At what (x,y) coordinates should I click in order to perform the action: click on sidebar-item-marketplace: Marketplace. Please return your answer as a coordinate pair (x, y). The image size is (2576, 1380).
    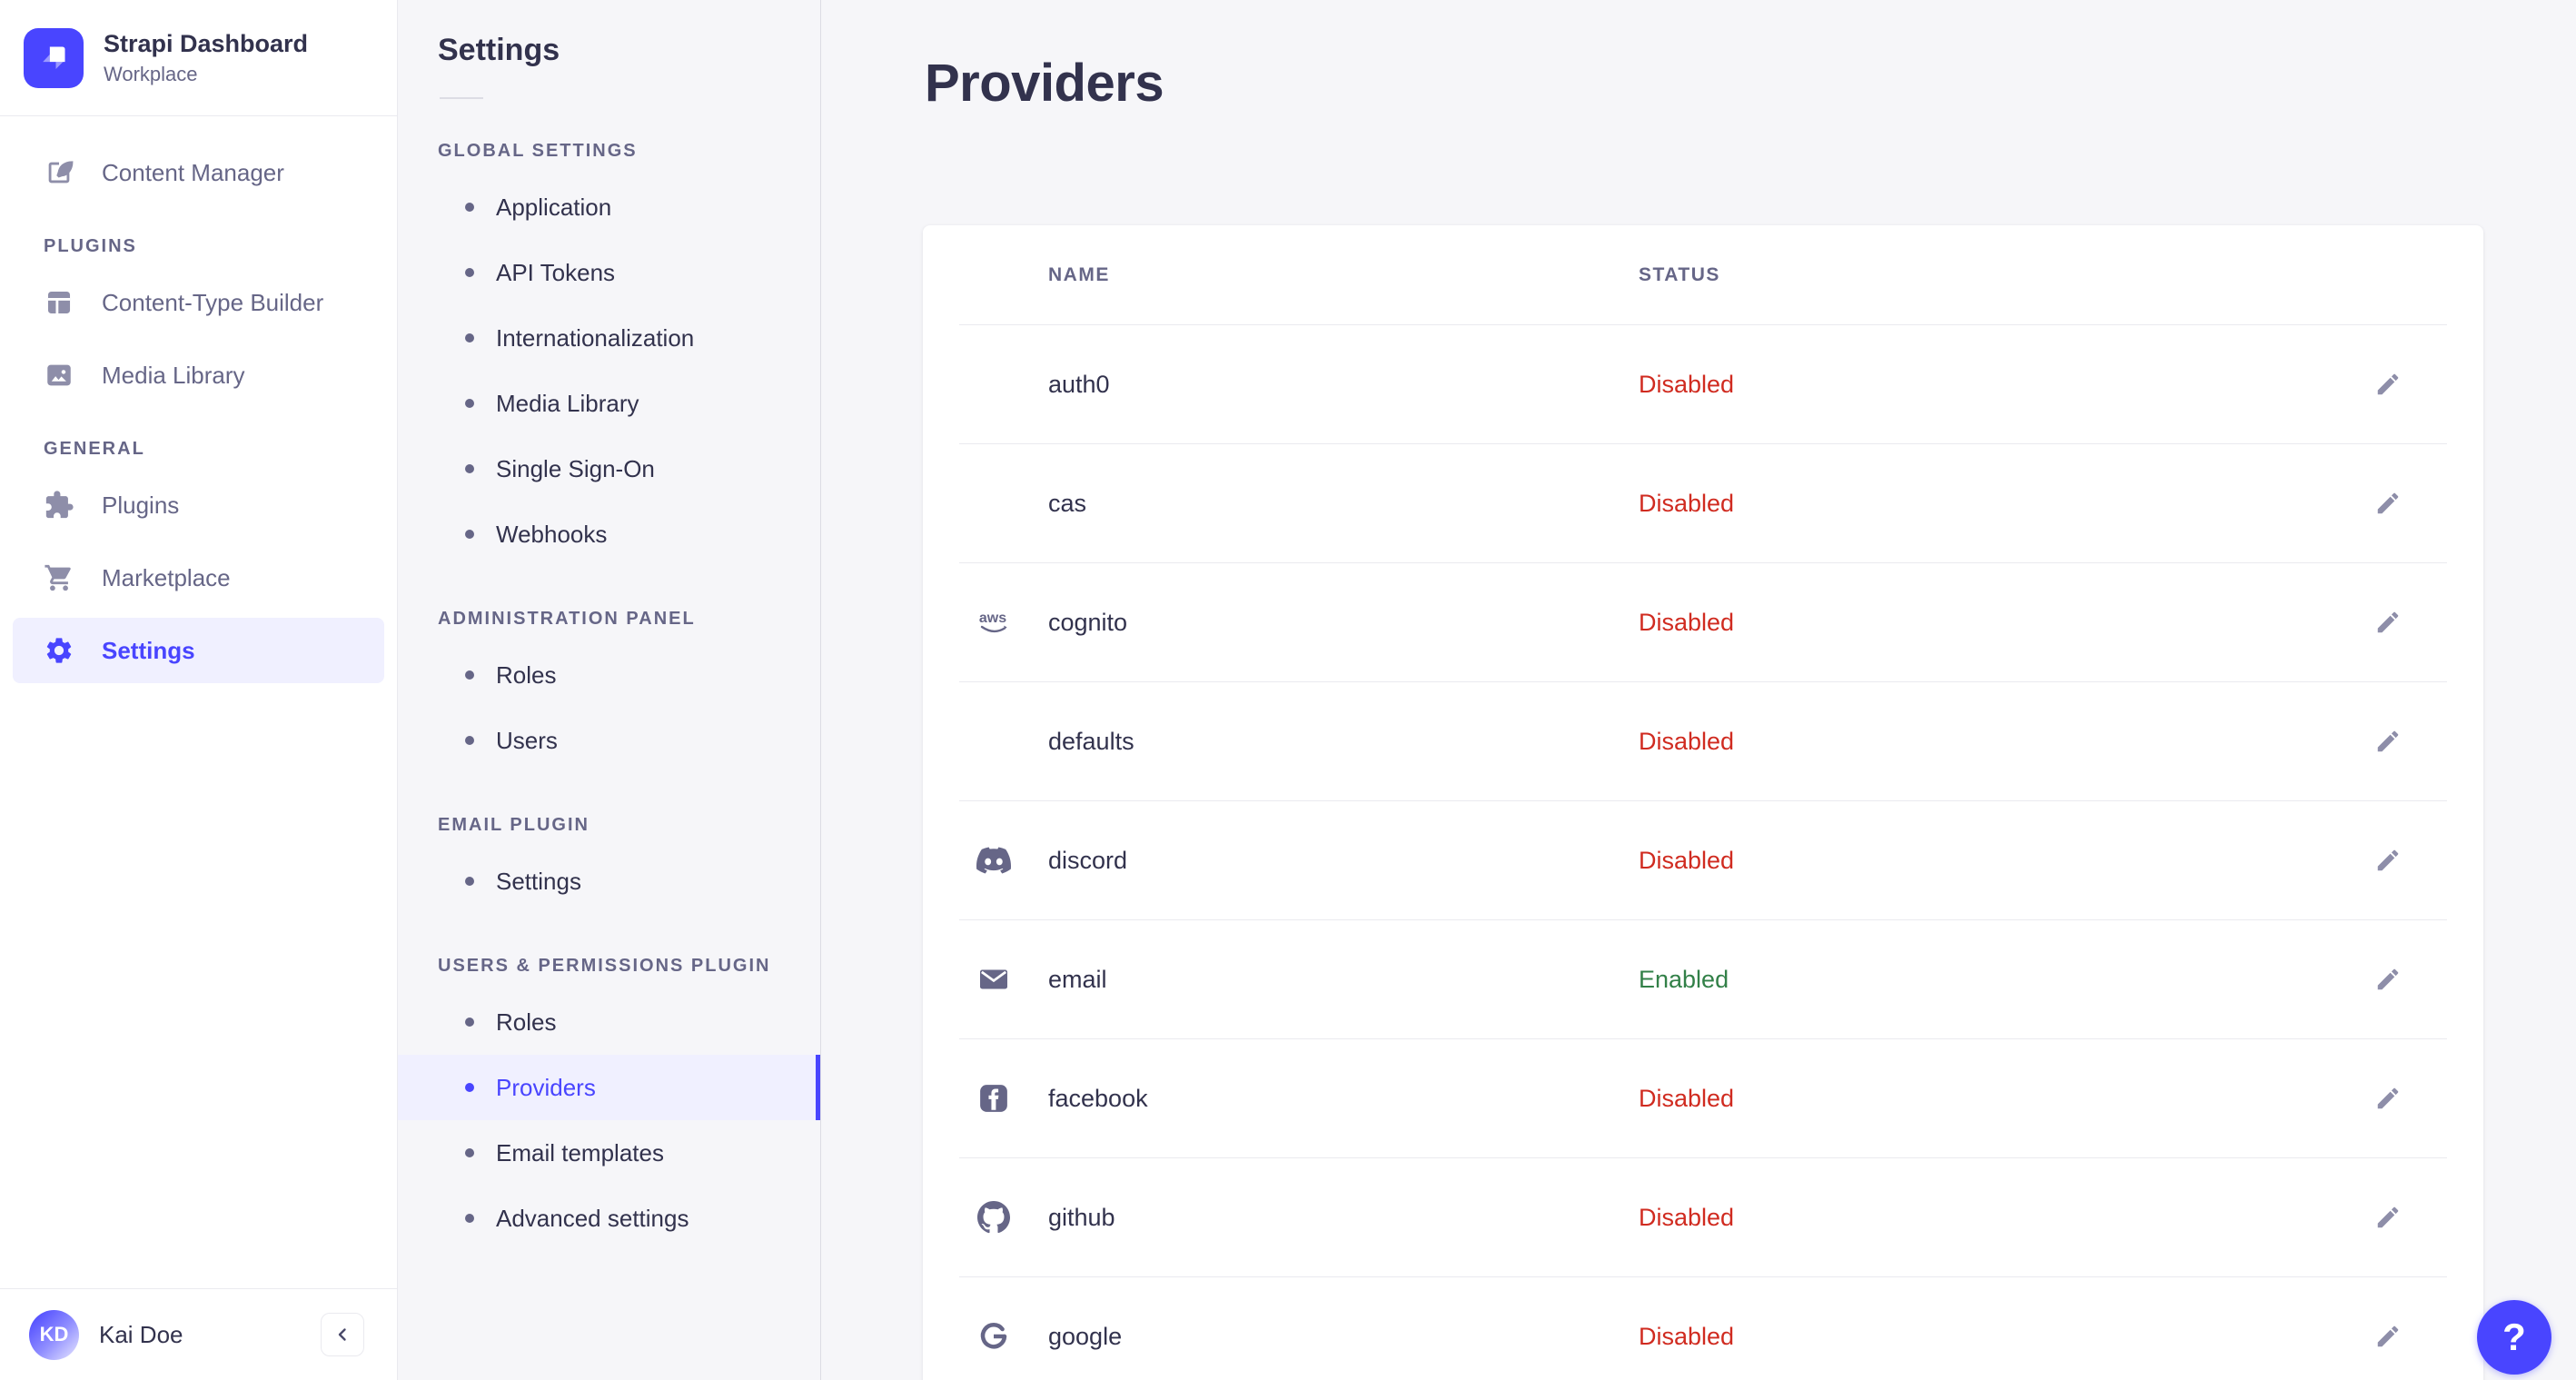
    Looking at the image, I should click on (198, 578).